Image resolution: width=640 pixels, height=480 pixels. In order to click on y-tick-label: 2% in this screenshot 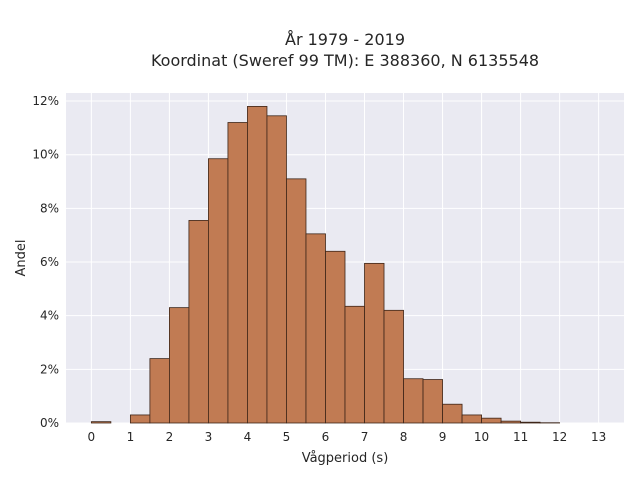, I will do `click(49, 369)`.